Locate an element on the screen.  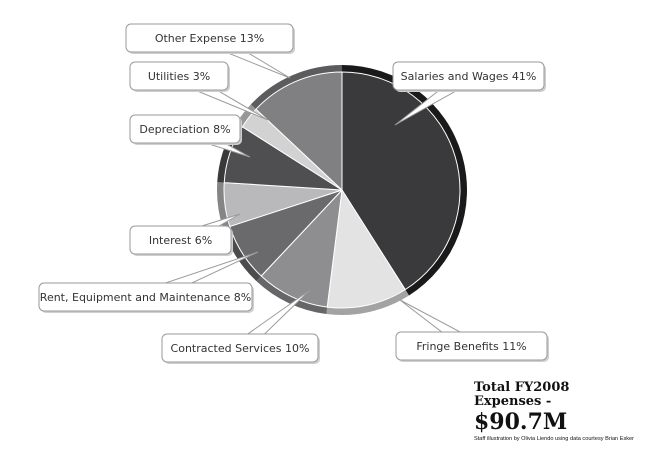
callout-salaries-and-wages-label: Salaries and Wages 41% is located at coordinates (469, 76).